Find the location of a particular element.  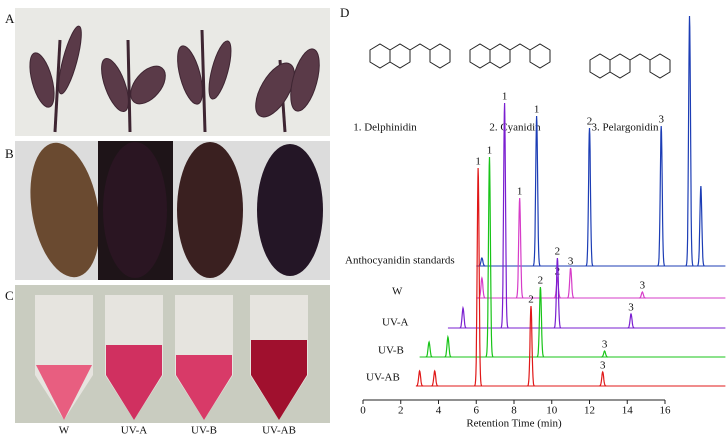

series-label: Anthocyanidin standards is located at coordinates (400, 261).